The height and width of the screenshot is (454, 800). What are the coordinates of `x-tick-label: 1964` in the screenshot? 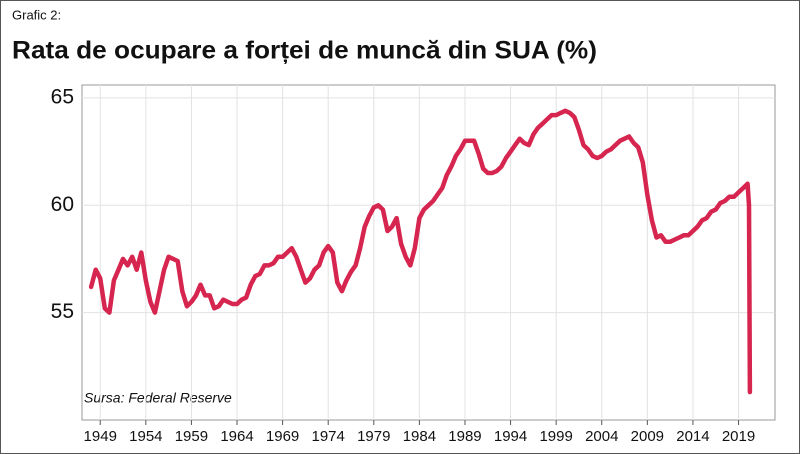 It's located at (236, 436).